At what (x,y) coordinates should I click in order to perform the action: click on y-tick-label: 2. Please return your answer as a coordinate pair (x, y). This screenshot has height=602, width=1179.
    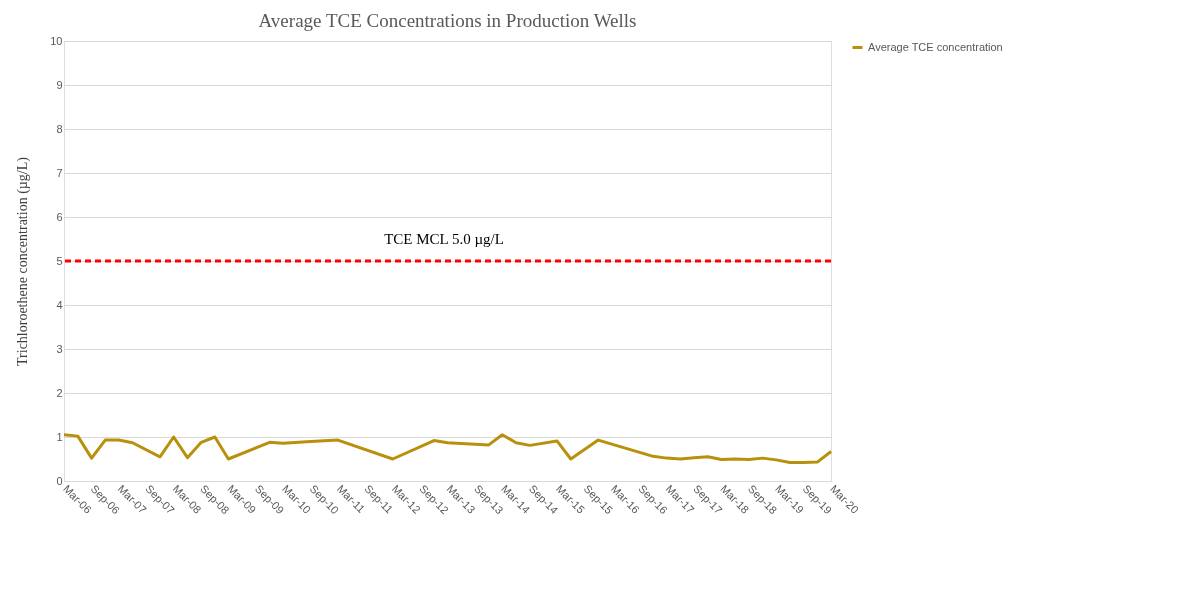
    Looking at the image, I should click on (59, 392).